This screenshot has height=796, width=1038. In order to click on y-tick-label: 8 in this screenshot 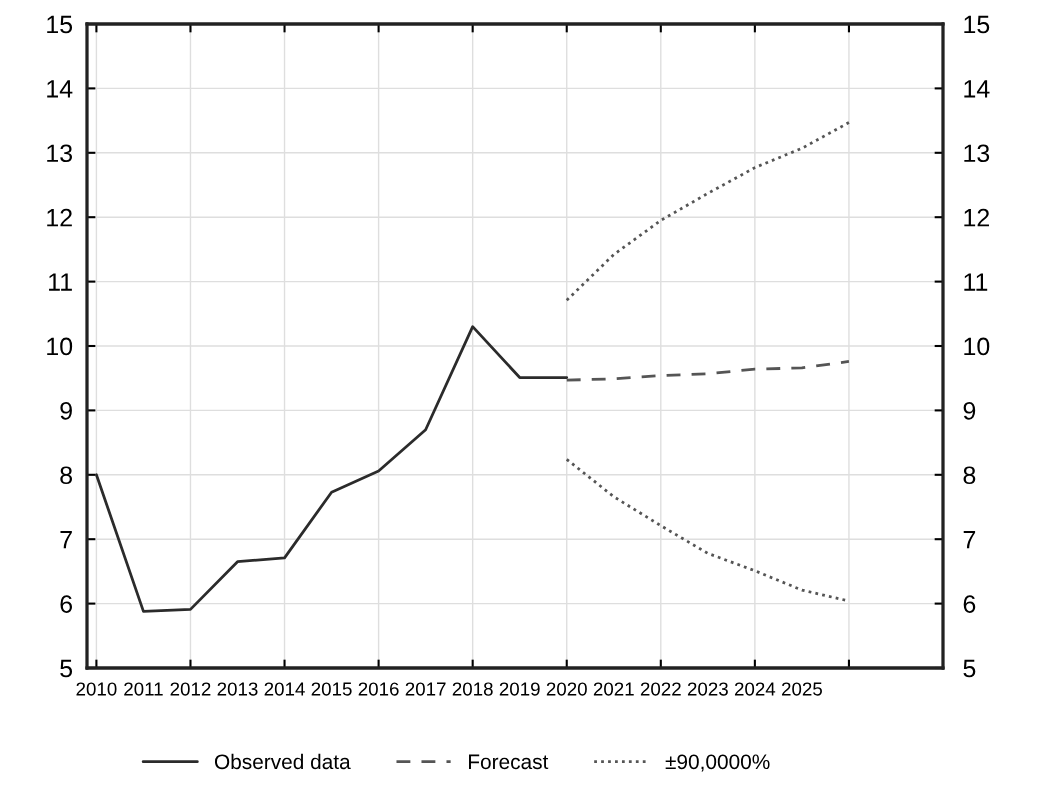, I will do `click(66, 475)`.